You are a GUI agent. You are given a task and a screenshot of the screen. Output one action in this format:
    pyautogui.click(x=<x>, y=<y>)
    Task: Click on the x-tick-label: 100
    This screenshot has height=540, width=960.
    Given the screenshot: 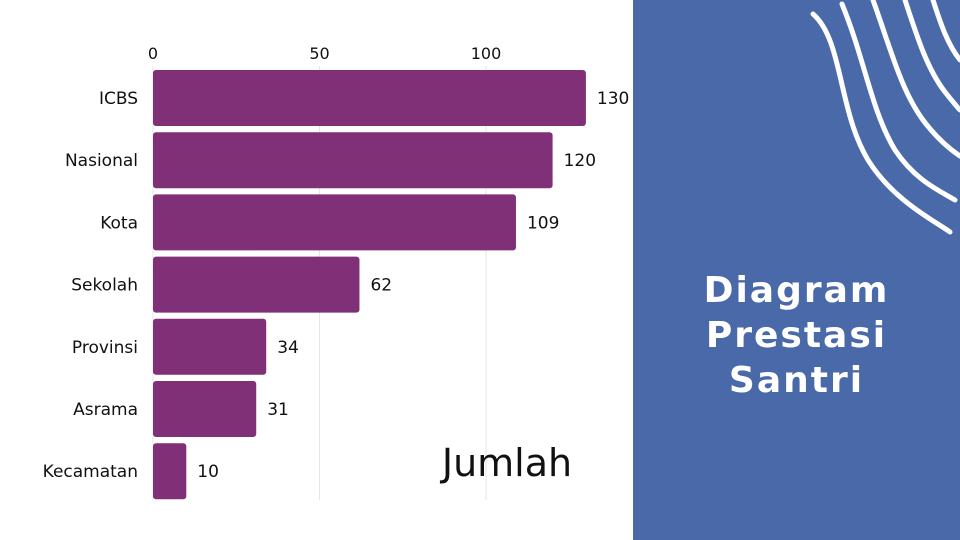 What is the action you would take?
    pyautogui.click(x=486, y=53)
    